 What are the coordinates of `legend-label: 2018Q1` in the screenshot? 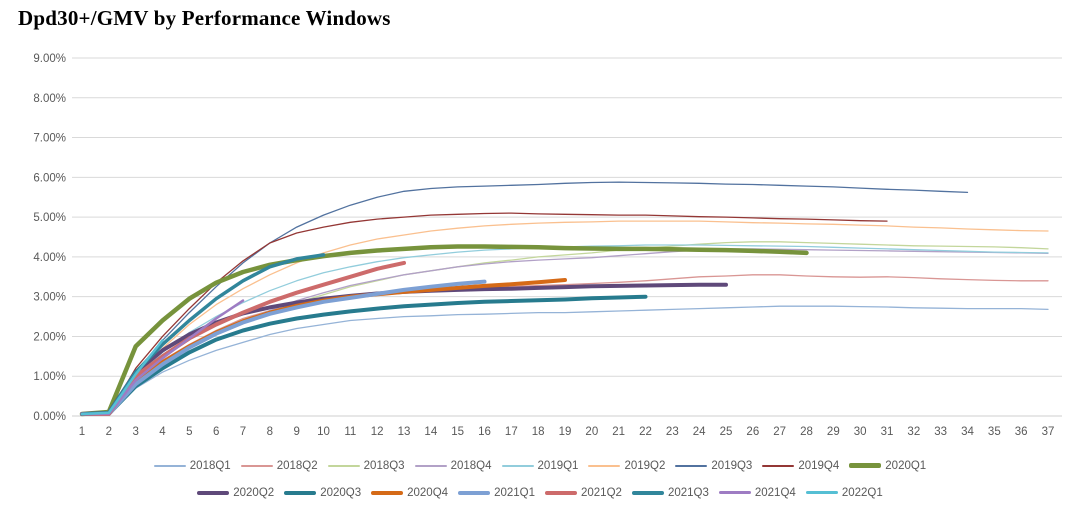 It's located at (210, 465).